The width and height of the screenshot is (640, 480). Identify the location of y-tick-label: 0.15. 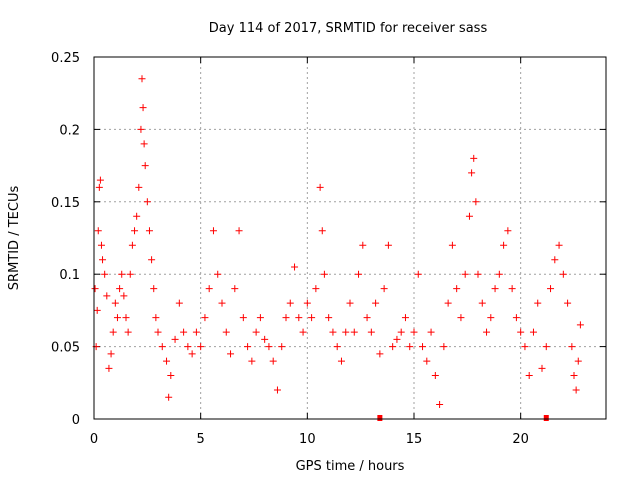
(65, 203).